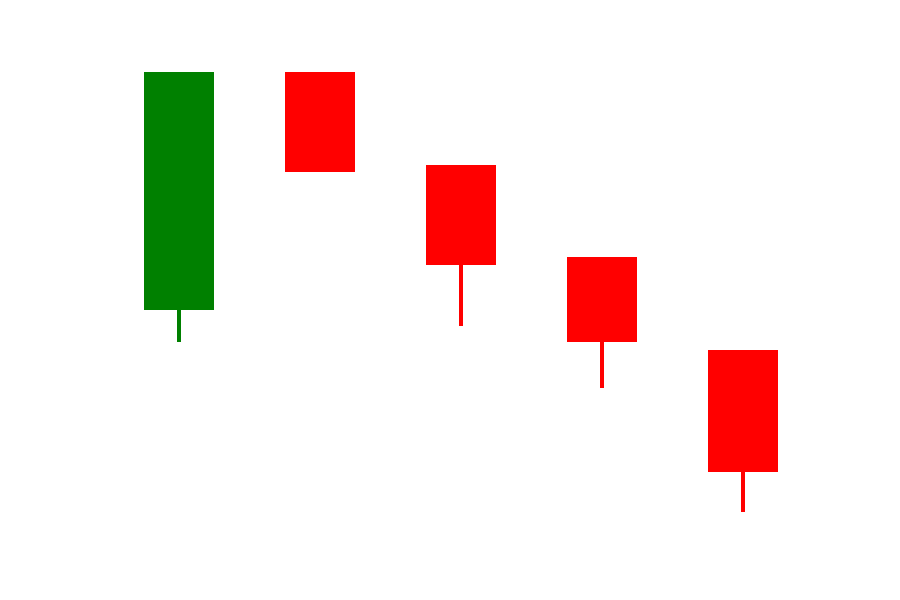 This screenshot has width=900, height=600. Describe the element at coordinates (179, 191) in the screenshot. I see `candle-1-body` at that location.